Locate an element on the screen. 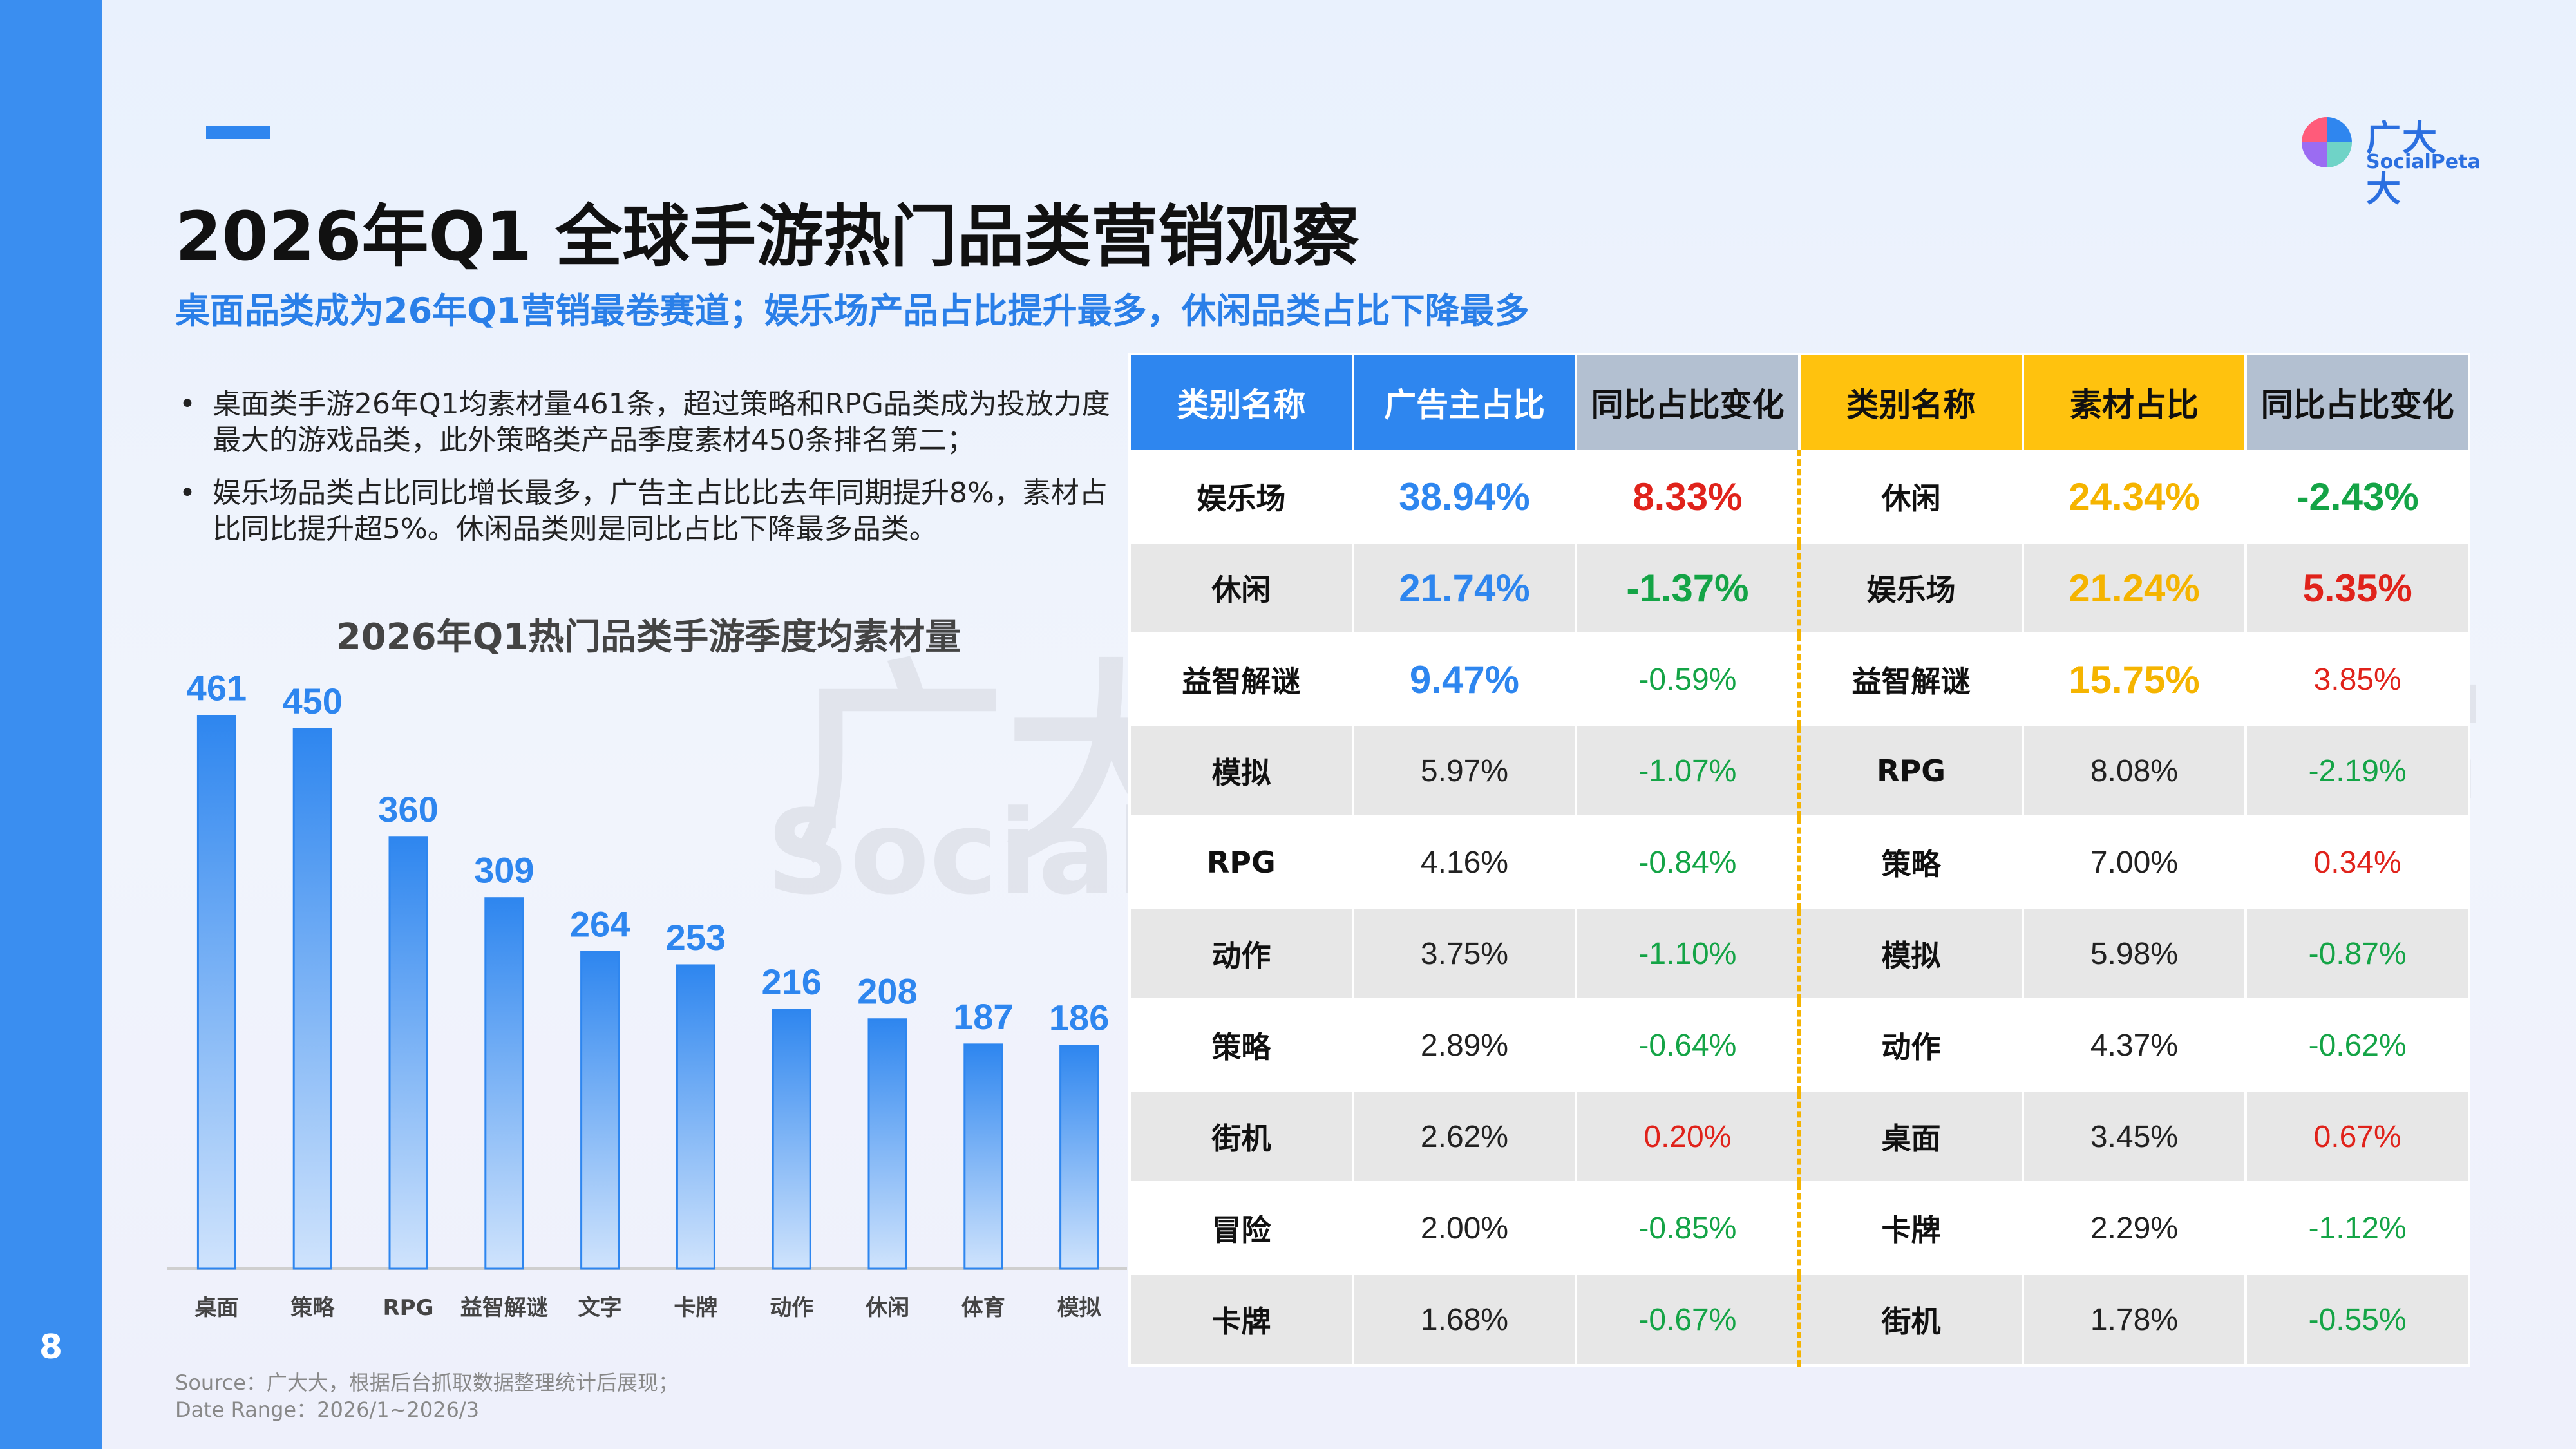 This screenshot has height=1449, width=2576. date-range-line: Date Range：2026/1~2026/3 is located at coordinates (327, 1409).